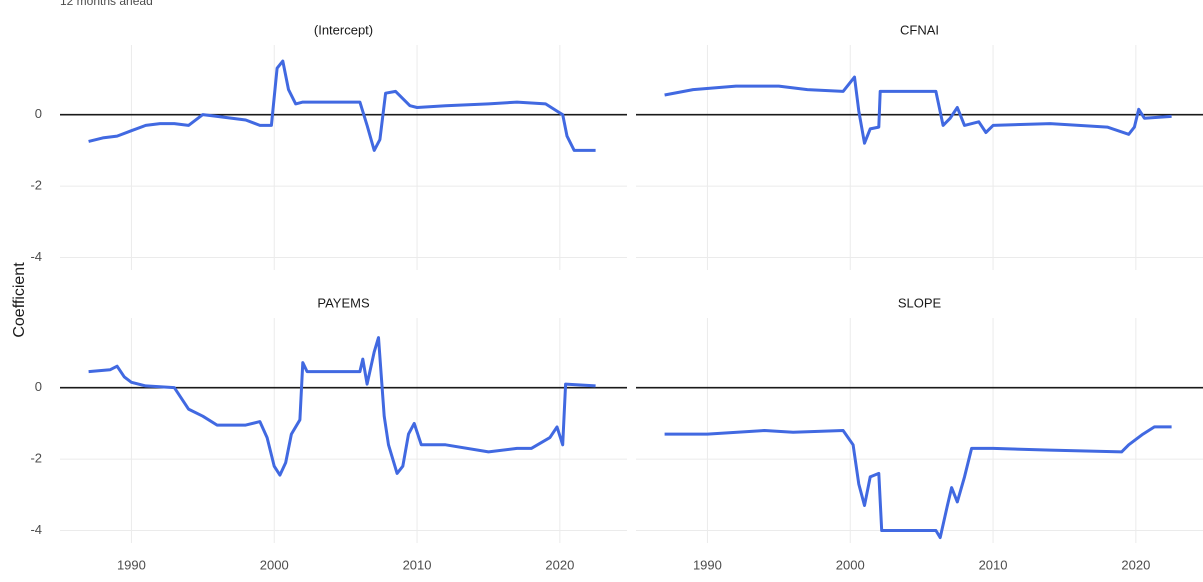 The width and height of the screenshot is (1203, 582). I want to click on panel-title: SLOPE, so click(920, 302).